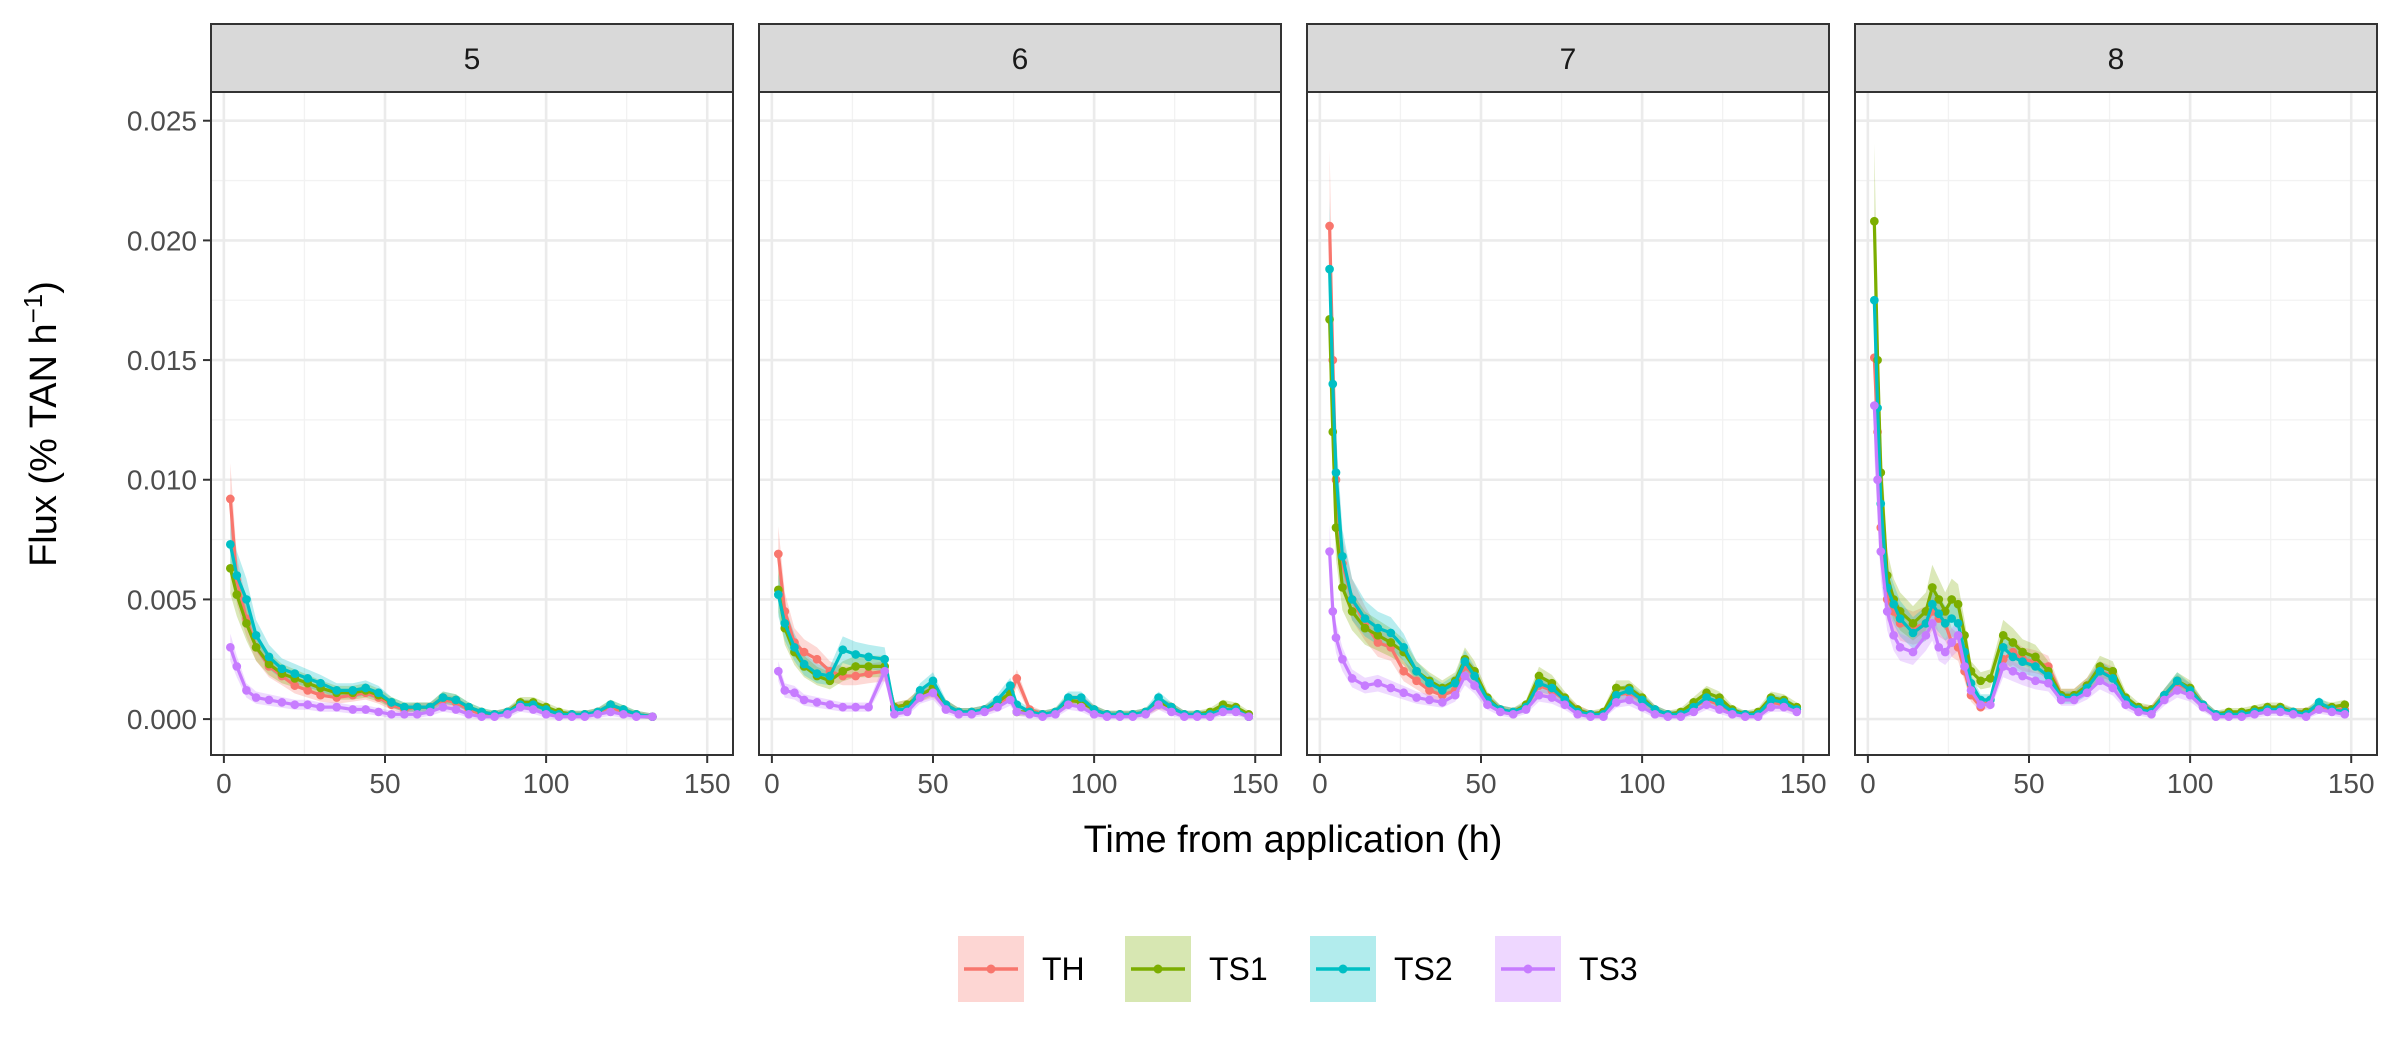  What do you see at coordinates (1293, 840) in the screenshot?
I see `x-axis-title: Time from application (h)` at bounding box center [1293, 840].